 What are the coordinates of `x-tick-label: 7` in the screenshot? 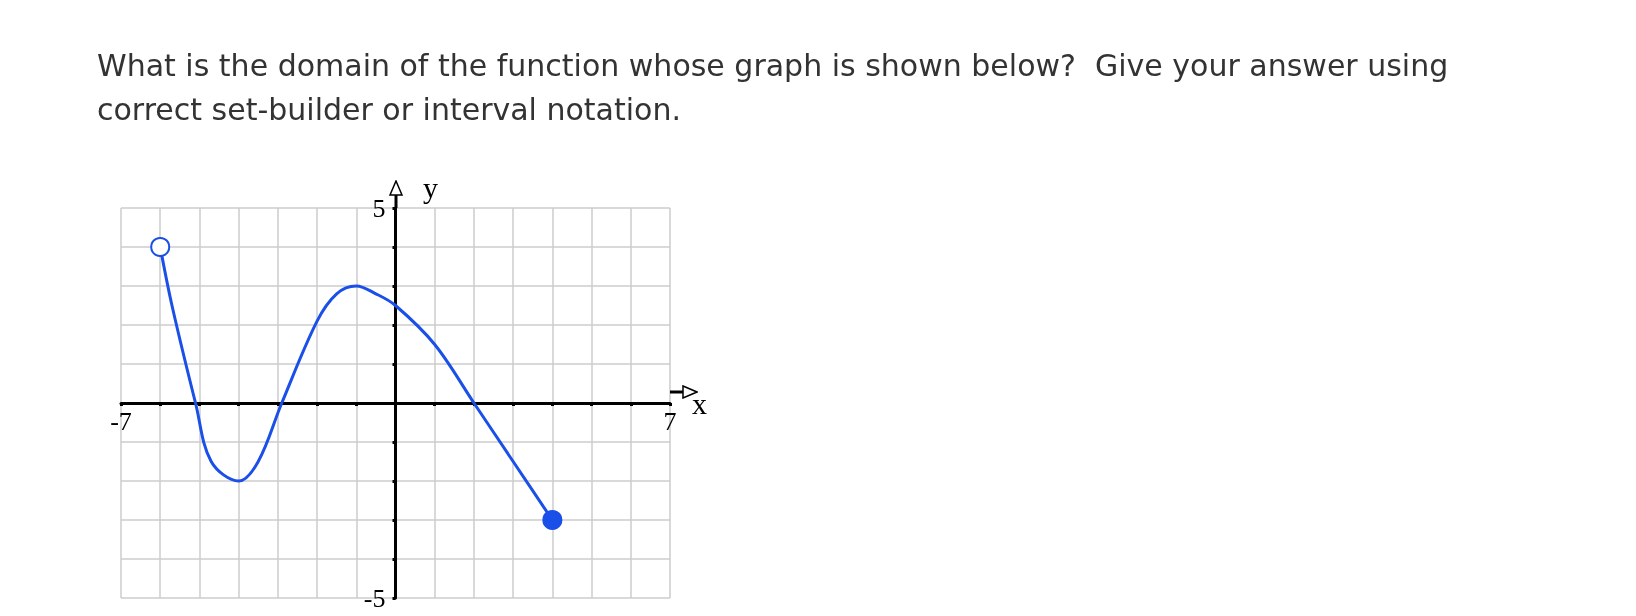 It's located at (670, 421).